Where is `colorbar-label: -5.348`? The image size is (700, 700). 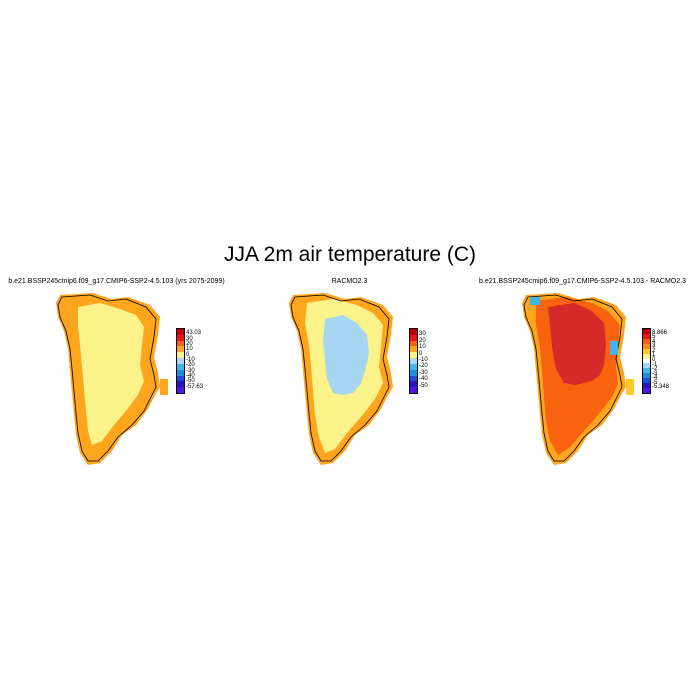
colorbar-label: -5.348 is located at coordinates (661, 387).